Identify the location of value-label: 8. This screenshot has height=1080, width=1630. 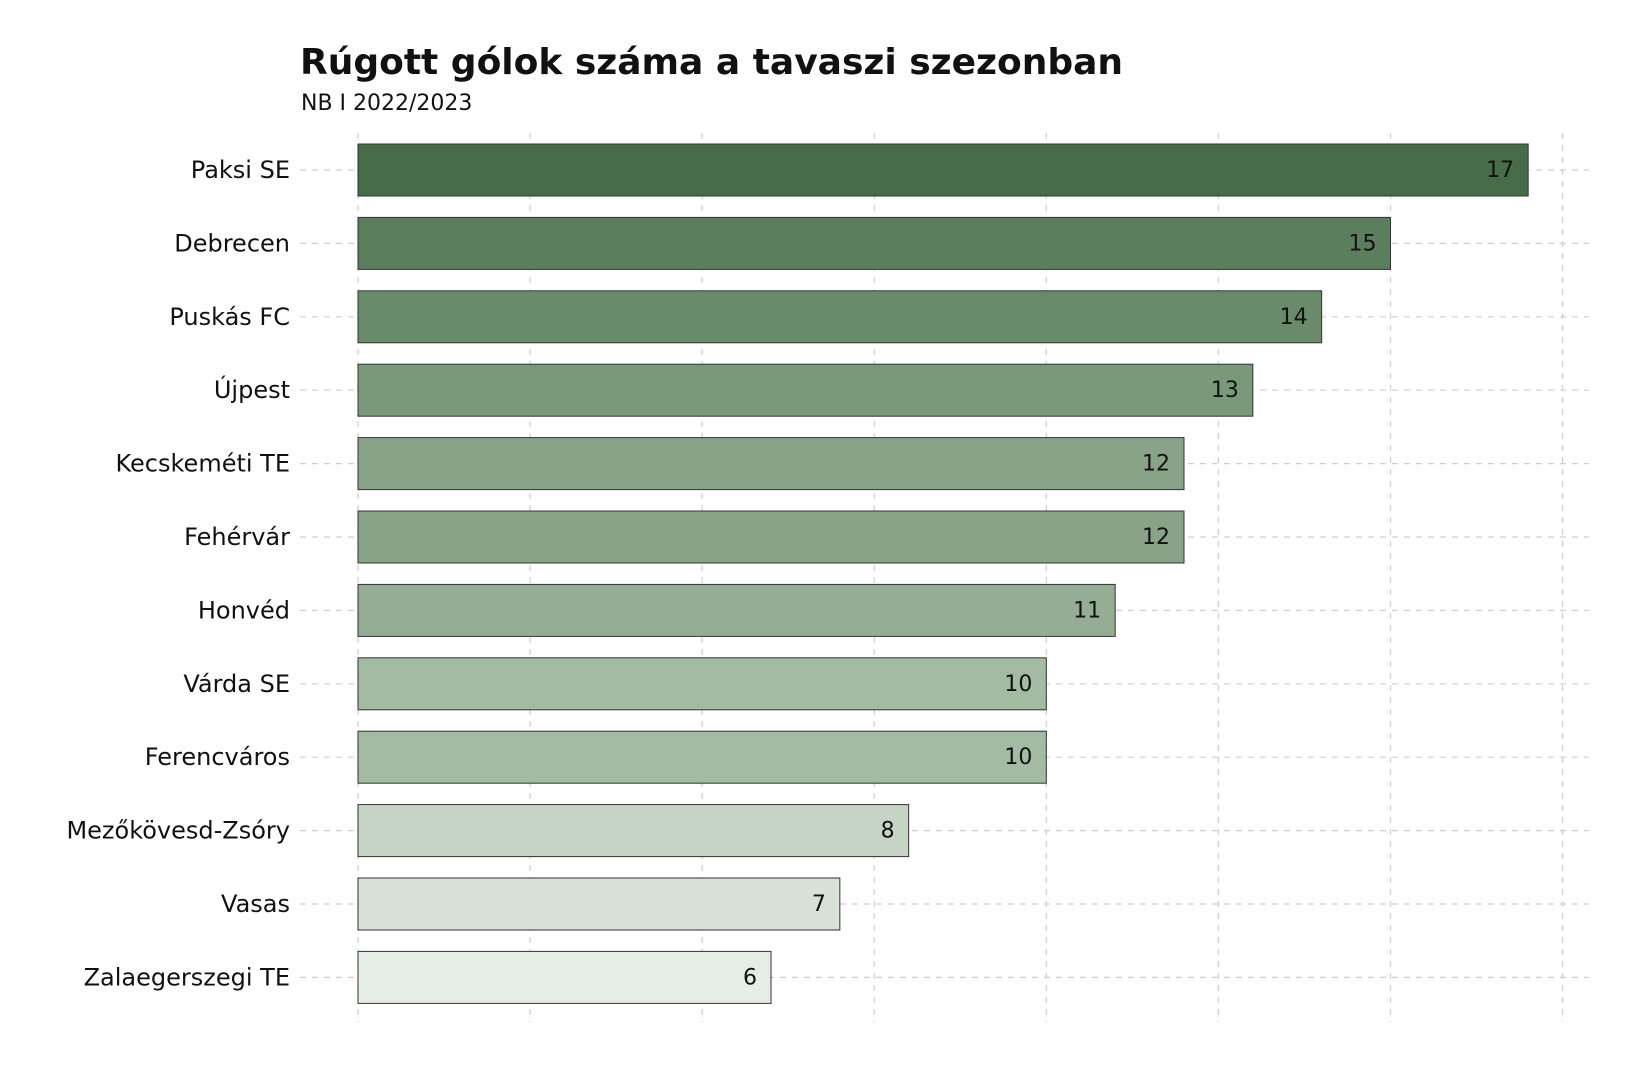
(888, 831).